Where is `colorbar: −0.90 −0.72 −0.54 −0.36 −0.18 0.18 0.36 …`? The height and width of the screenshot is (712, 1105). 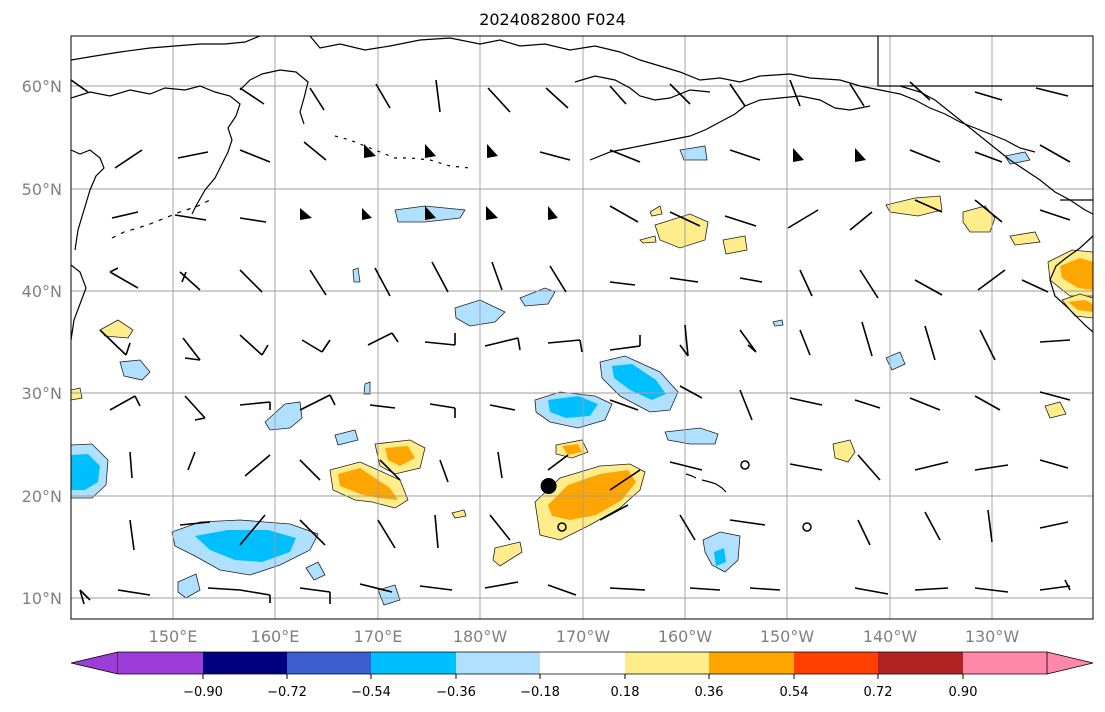 colorbar: −0.90 −0.72 −0.54 −0.36 −0.18 0.18 0.36 … is located at coordinates (582, 675).